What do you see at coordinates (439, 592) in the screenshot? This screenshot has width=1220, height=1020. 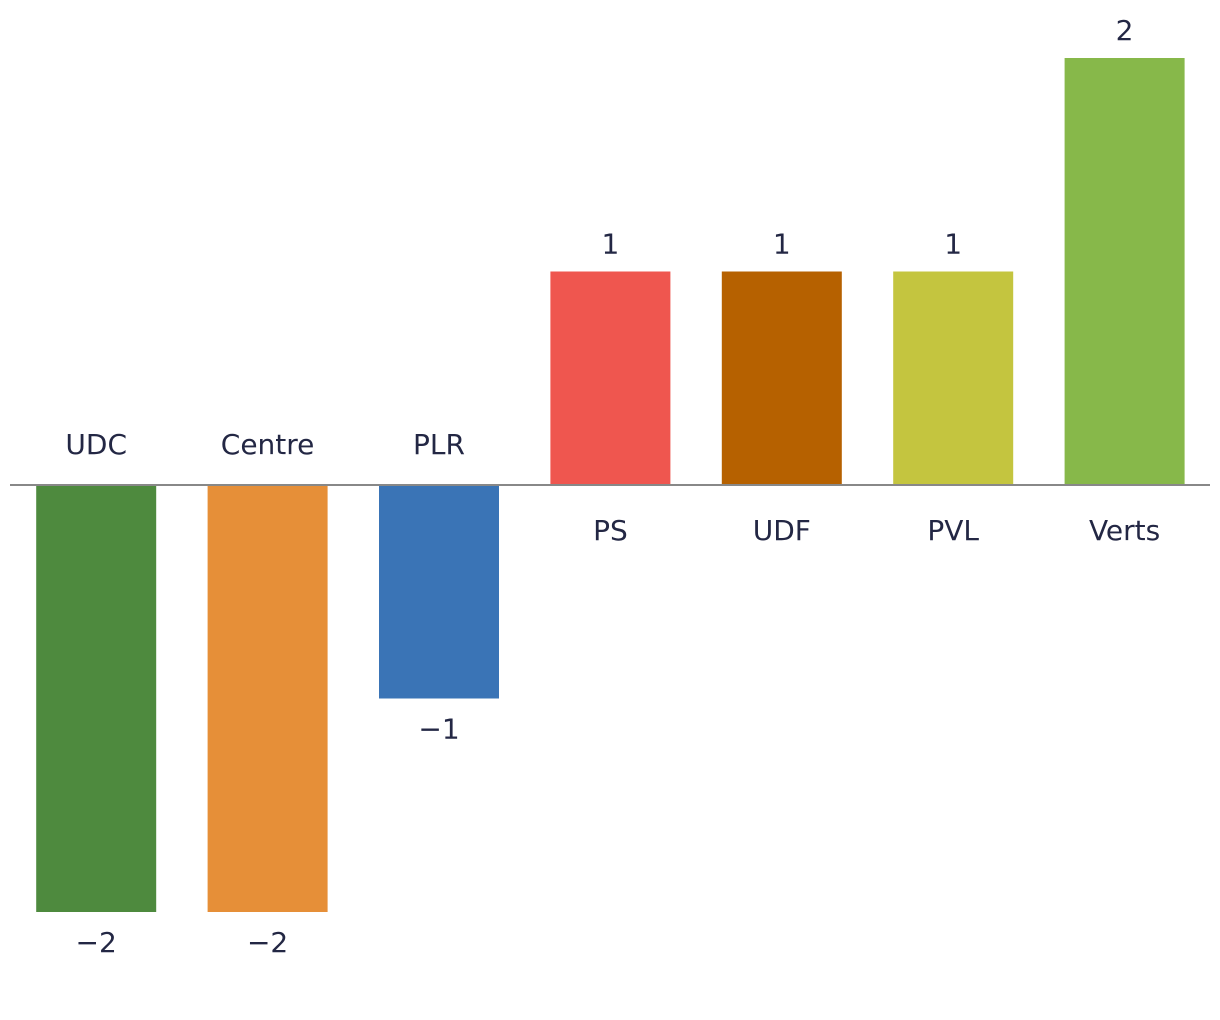 I see `bar-plr` at bounding box center [439, 592].